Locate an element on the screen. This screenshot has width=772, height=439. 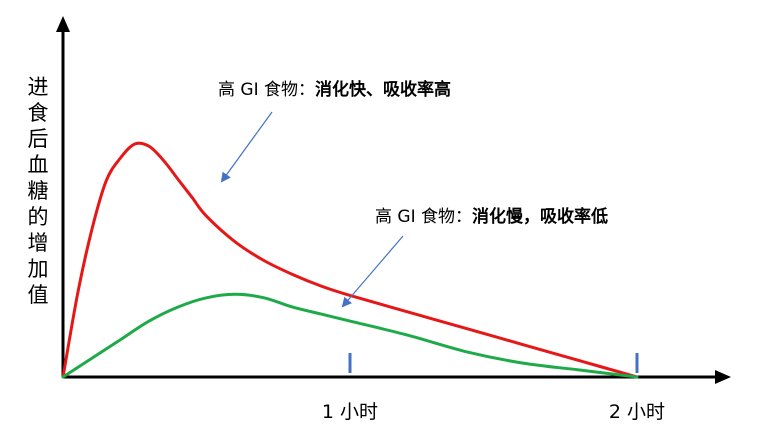
annotation-fast-text: 消化快、吸收率高 is located at coordinates (383, 89).